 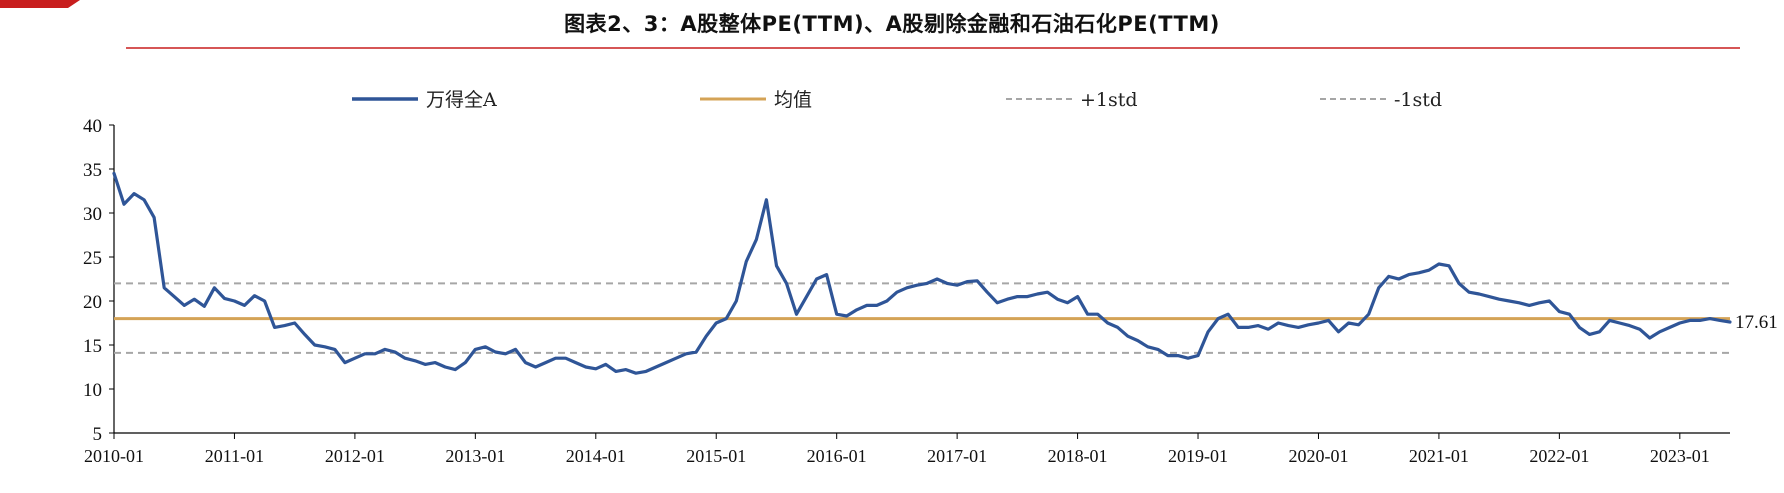 I want to click on chart-title: 图表2、3：A股整体PE(TTM)、A股剔除金融和石油石化PE(TTM), so click(x=892, y=24).